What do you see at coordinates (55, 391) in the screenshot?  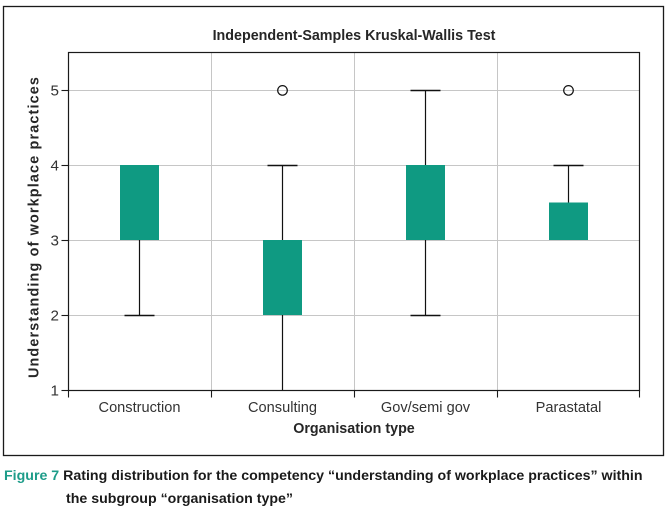 I see `svg-text: 1` at bounding box center [55, 391].